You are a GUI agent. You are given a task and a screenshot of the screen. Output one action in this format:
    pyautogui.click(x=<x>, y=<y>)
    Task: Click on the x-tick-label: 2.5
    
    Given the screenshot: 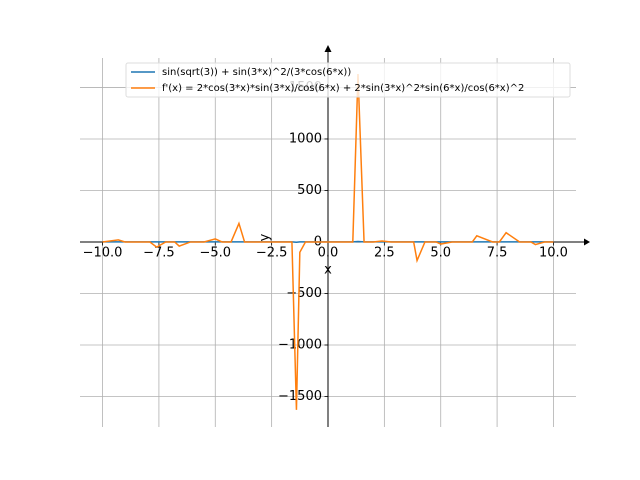 What is the action you would take?
    pyautogui.click(x=384, y=252)
    